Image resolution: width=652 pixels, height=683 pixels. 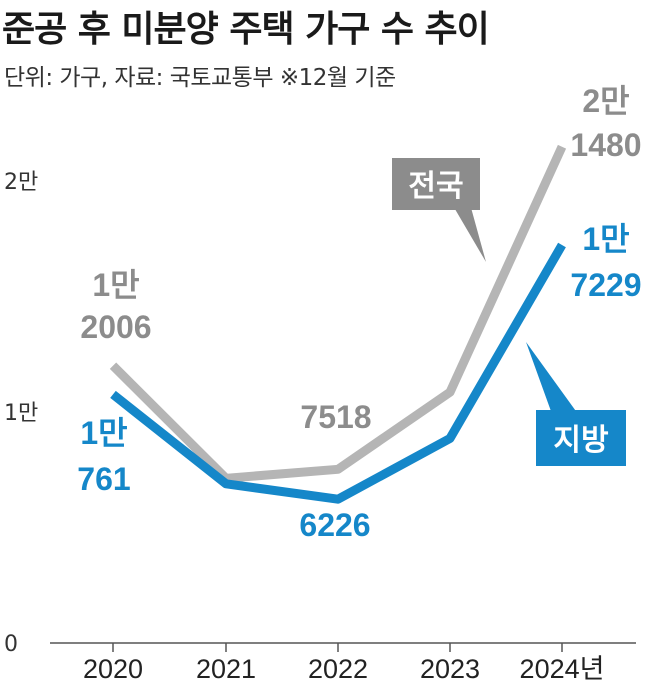 I want to click on series-badge-regional: 지방, so click(x=576, y=404).